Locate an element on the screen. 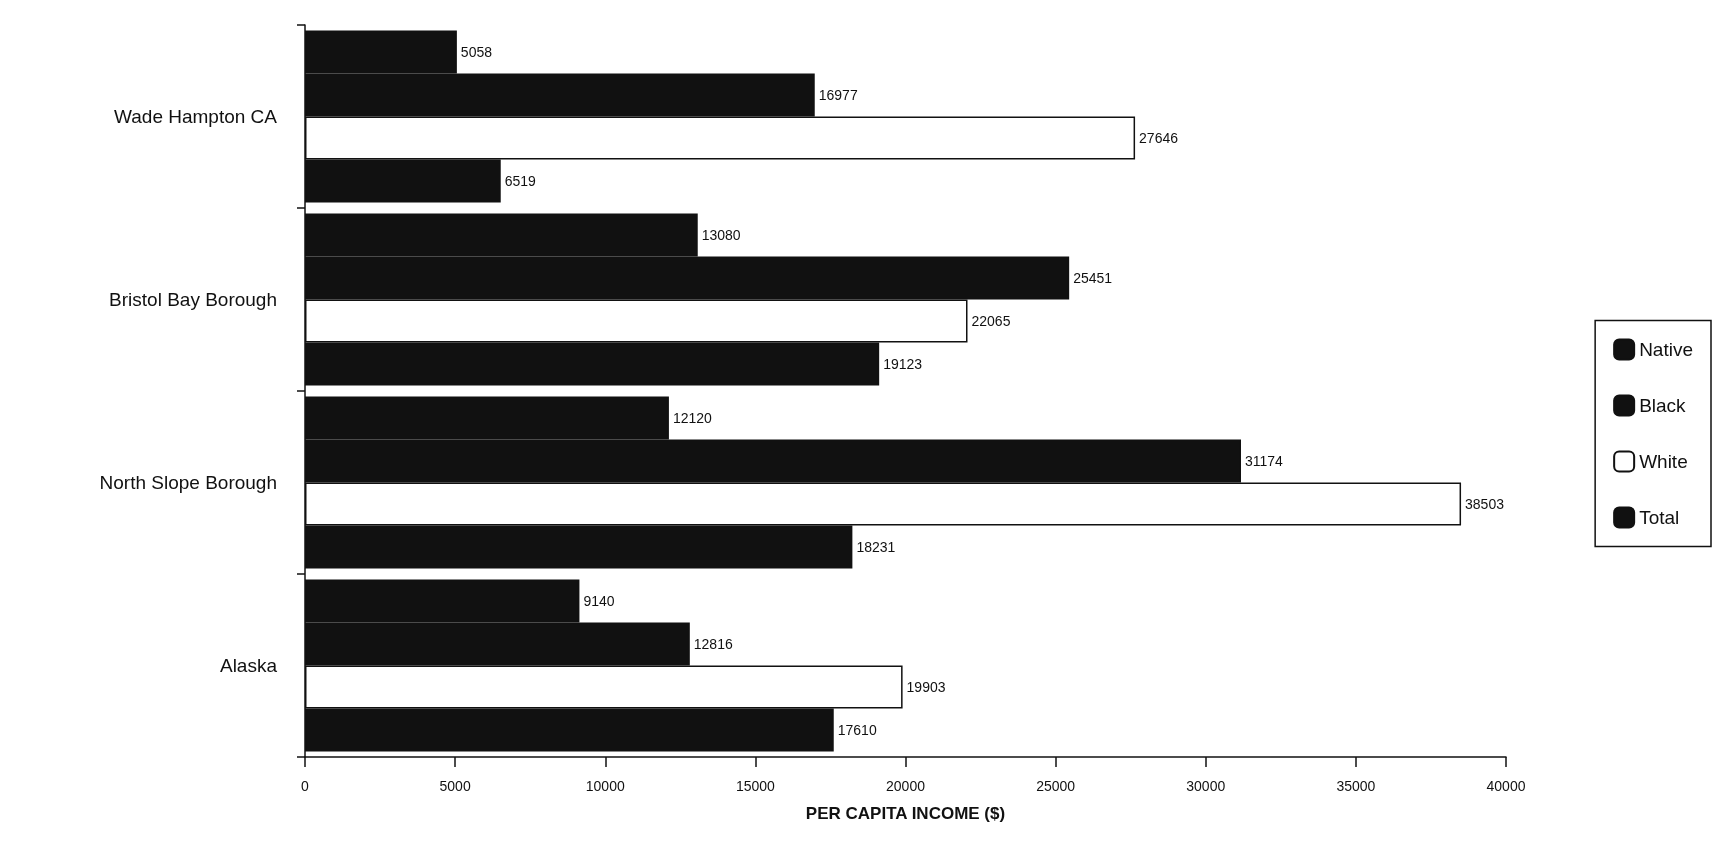 This screenshot has height=867, width=1721. data-label: 19123 is located at coordinates (903, 364).